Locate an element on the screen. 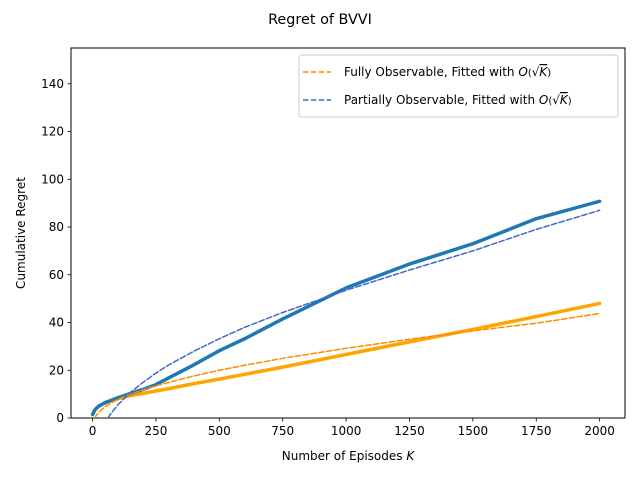 The width and height of the screenshot is (640, 484). x-axis-label-var: K is located at coordinates (410, 456).